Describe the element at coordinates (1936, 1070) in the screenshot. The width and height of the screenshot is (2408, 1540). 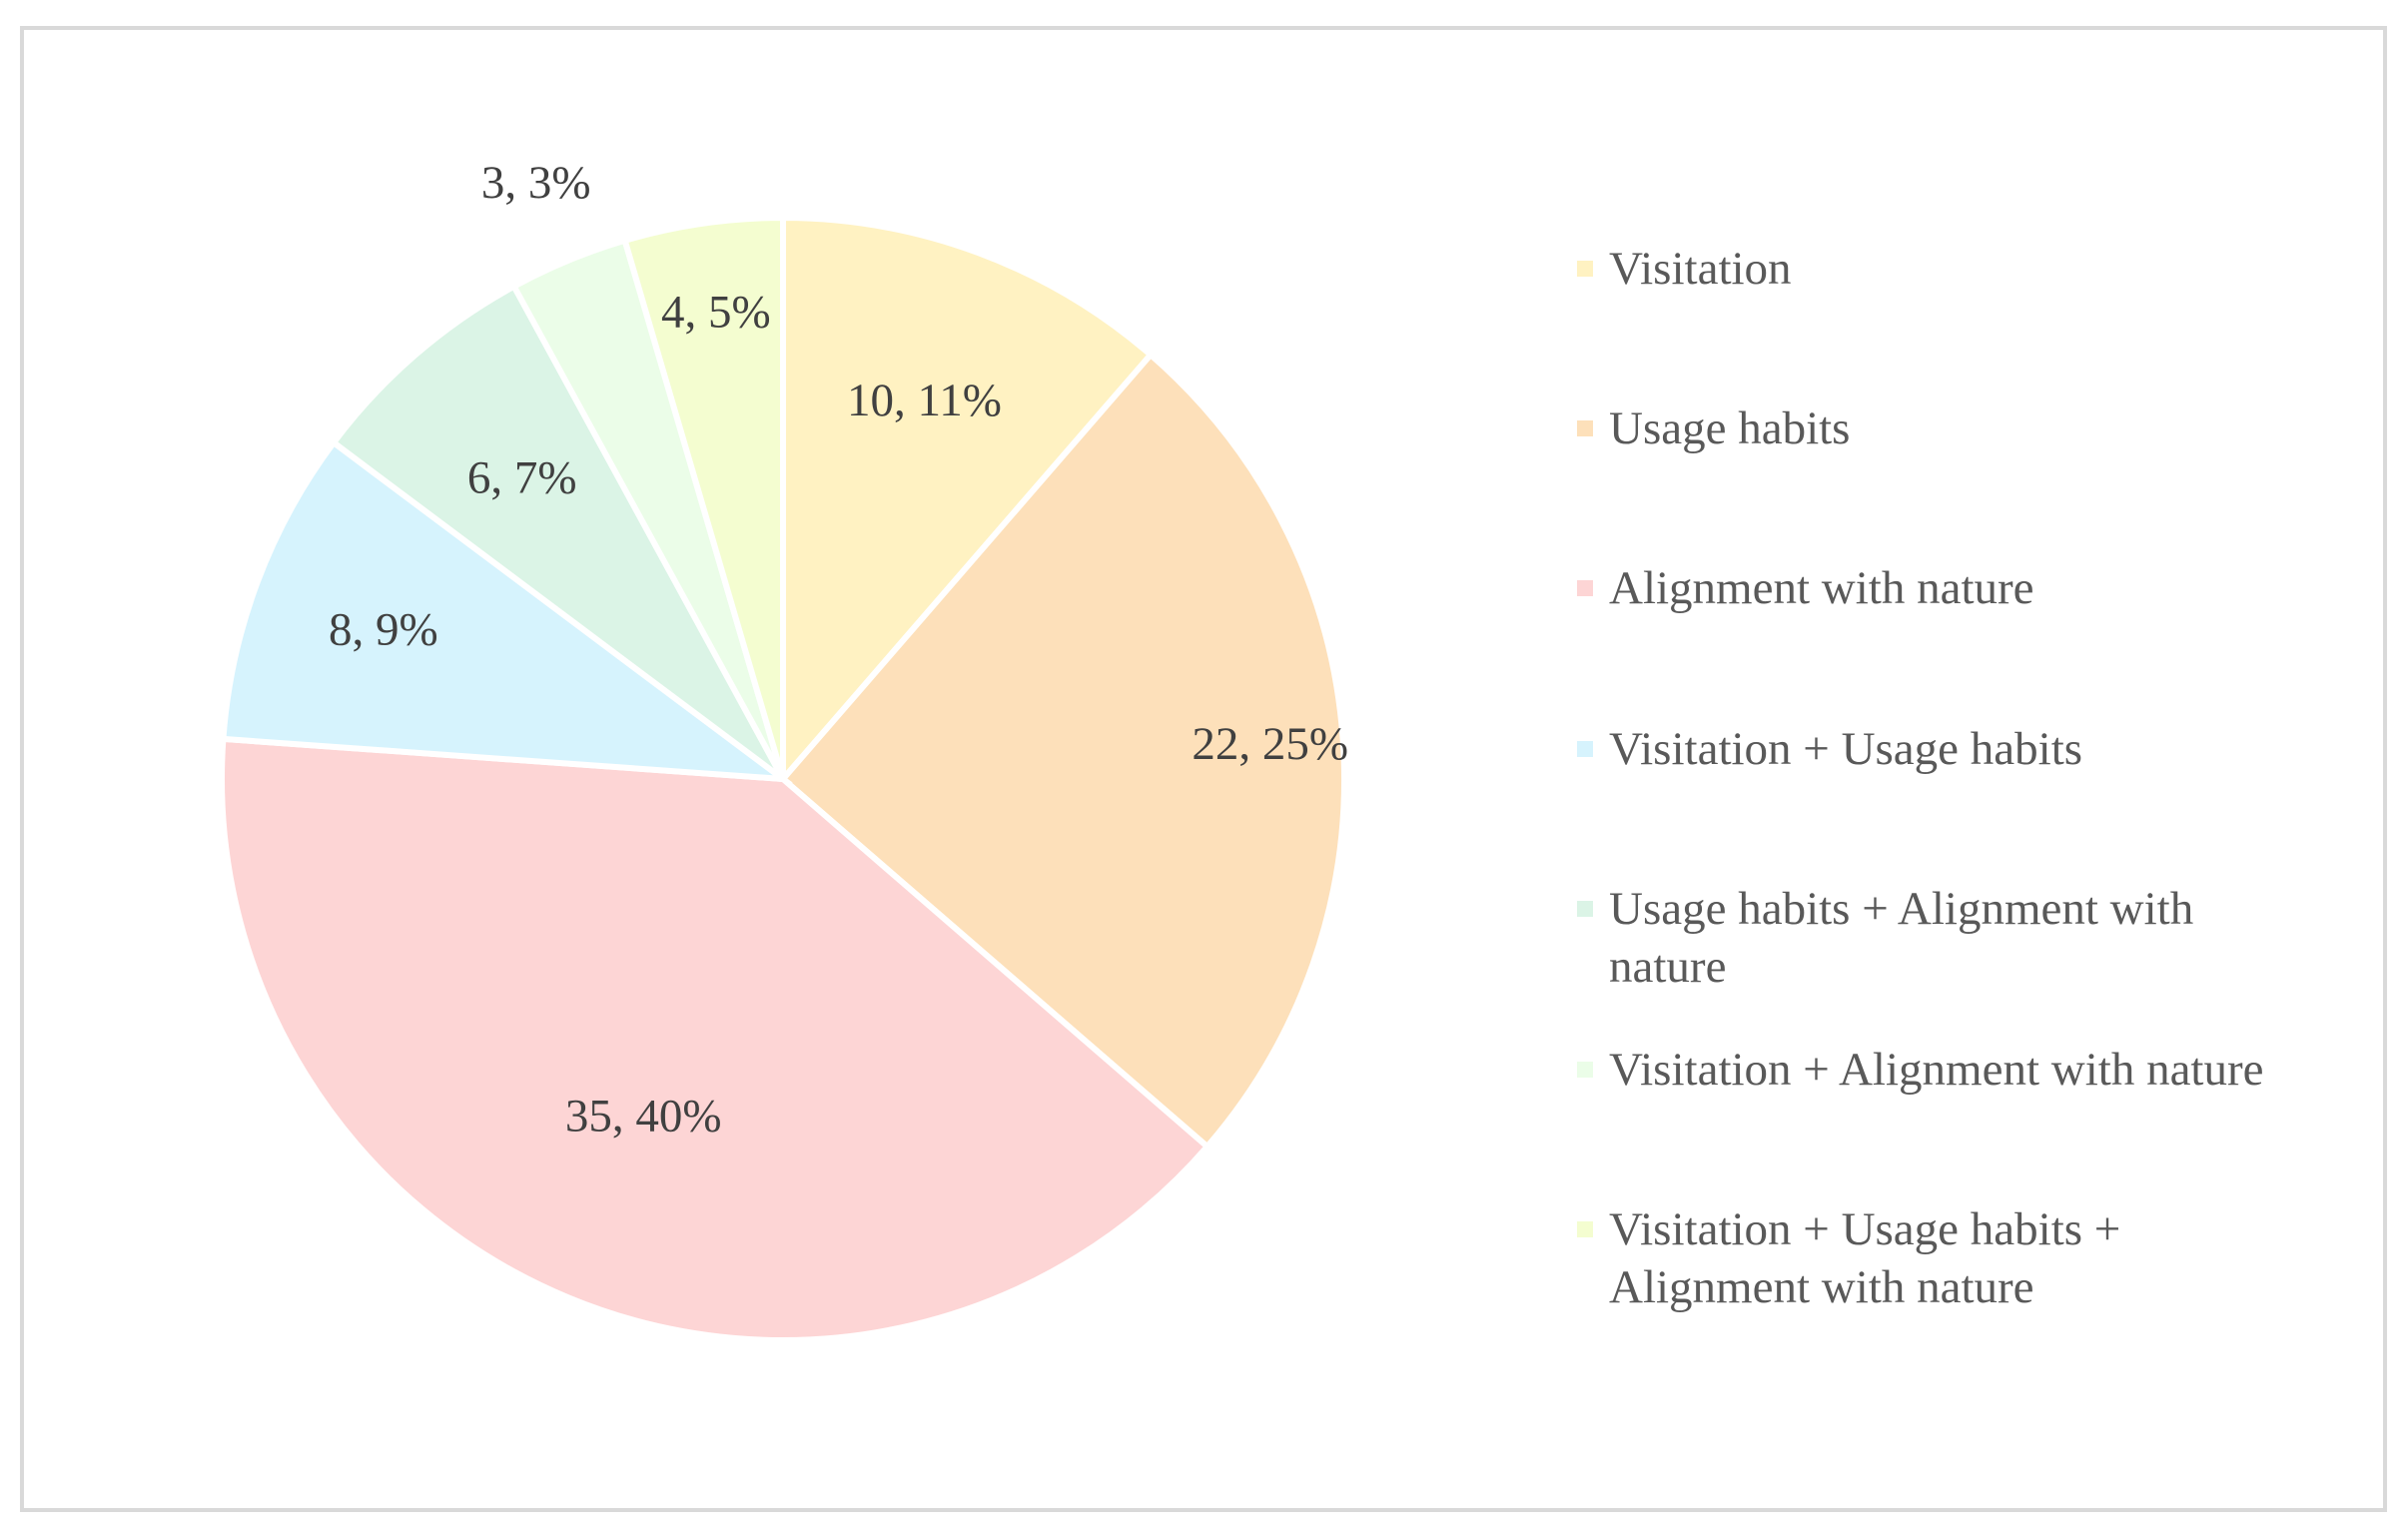
I see `legend-label: Visitation + Alignment with nature` at that location.